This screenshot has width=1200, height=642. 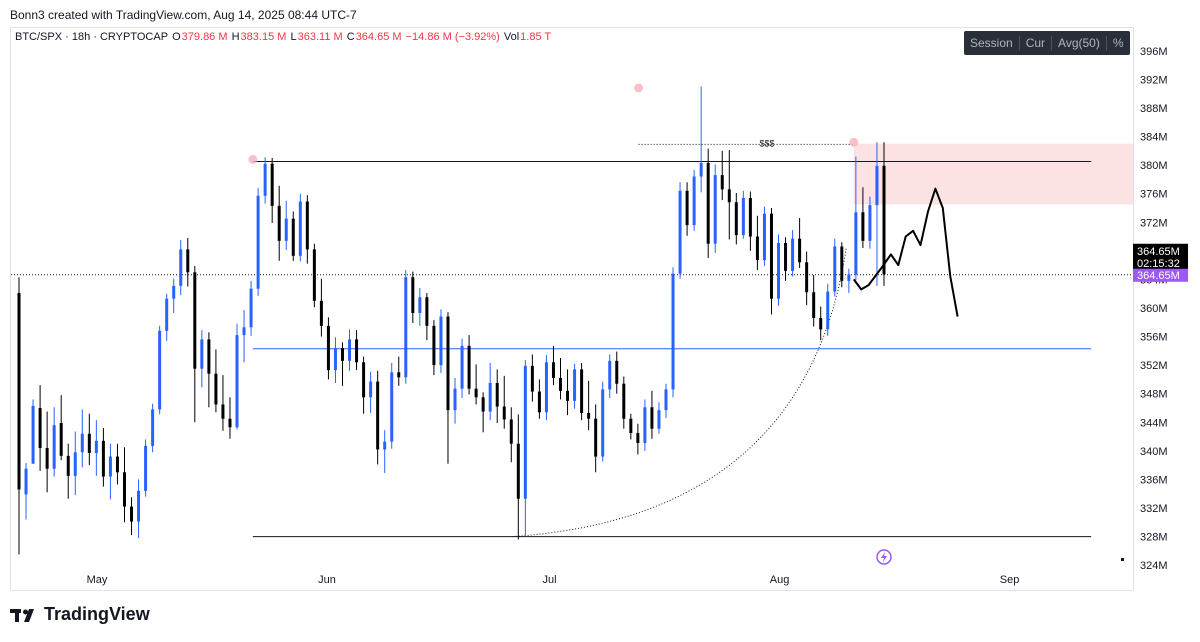 I want to click on percent-button: %, so click(x=1118, y=43).